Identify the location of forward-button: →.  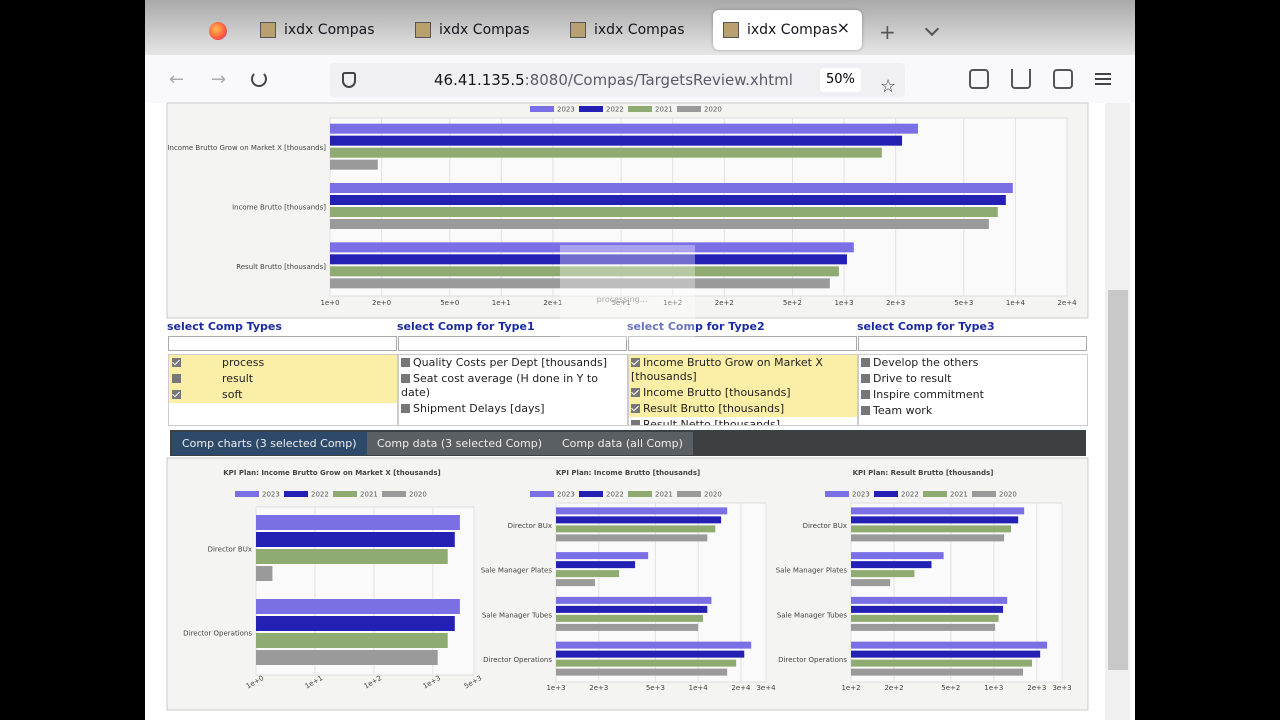
(219, 79).